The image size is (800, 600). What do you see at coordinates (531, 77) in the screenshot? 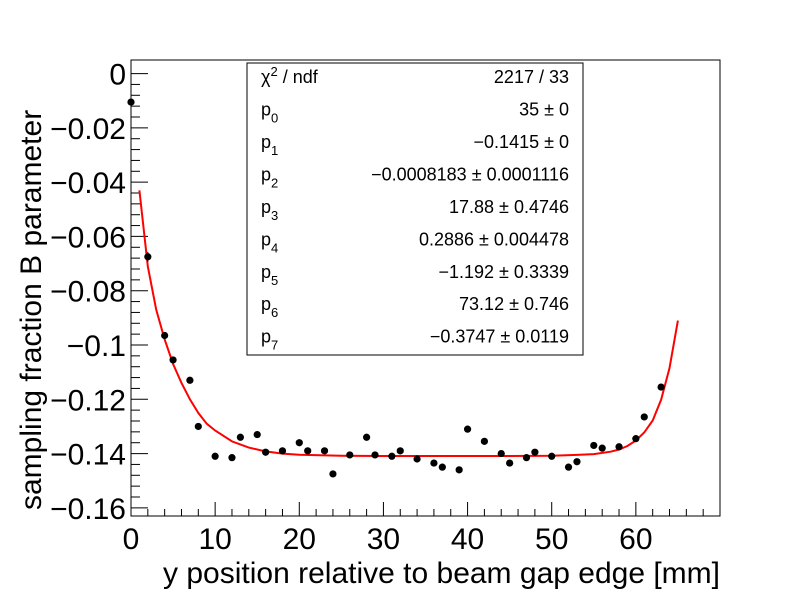
I see `stats-param-value: 2217 / 33` at bounding box center [531, 77].